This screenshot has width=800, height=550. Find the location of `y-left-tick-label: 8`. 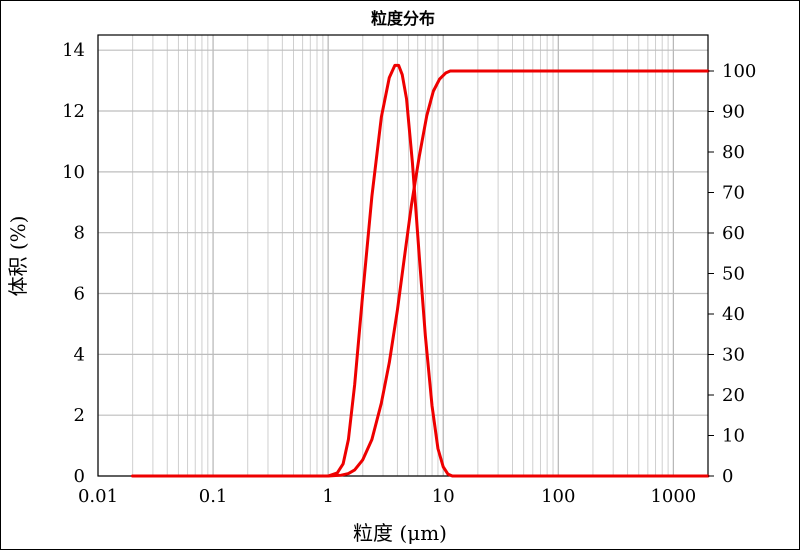

y-left-tick-label: 8 is located at coordinates (79, 233).